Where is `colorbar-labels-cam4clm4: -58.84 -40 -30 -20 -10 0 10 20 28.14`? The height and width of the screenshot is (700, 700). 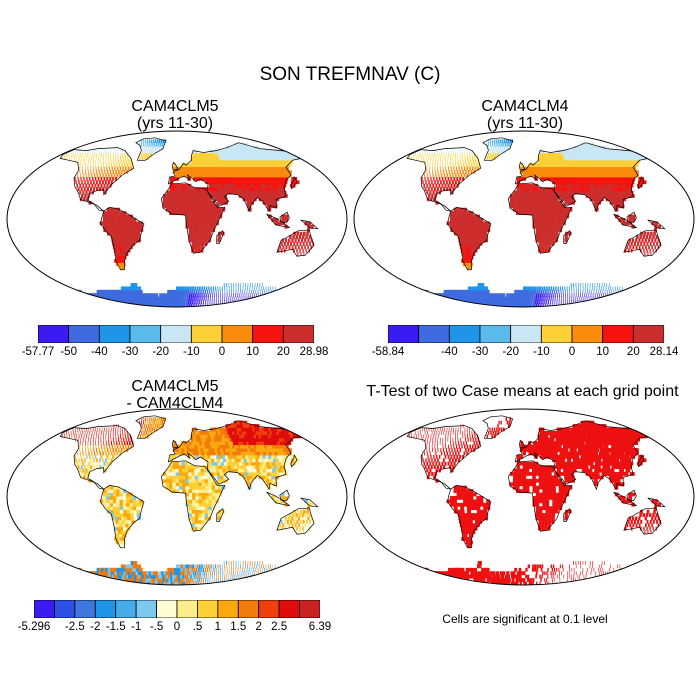 colorbar-labels-cam4clm4: -58.84 -40 -30 -20 -10 0 10 20 28.14 is located at coordinates (525, 354).